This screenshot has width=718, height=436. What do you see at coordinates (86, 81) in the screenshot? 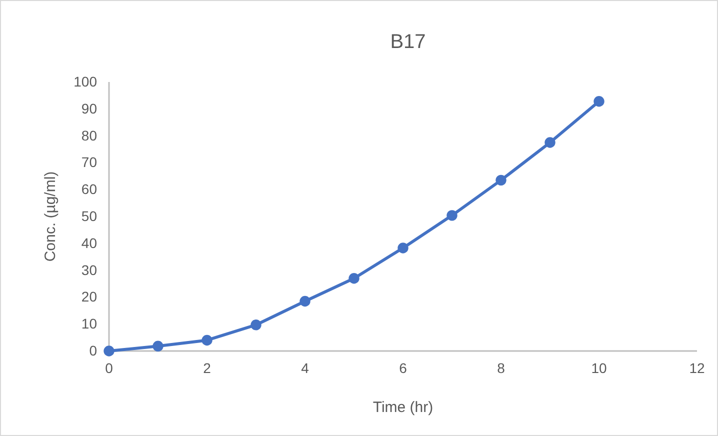
I see `y-tick-label: 100` at bounding box center [86, 81].